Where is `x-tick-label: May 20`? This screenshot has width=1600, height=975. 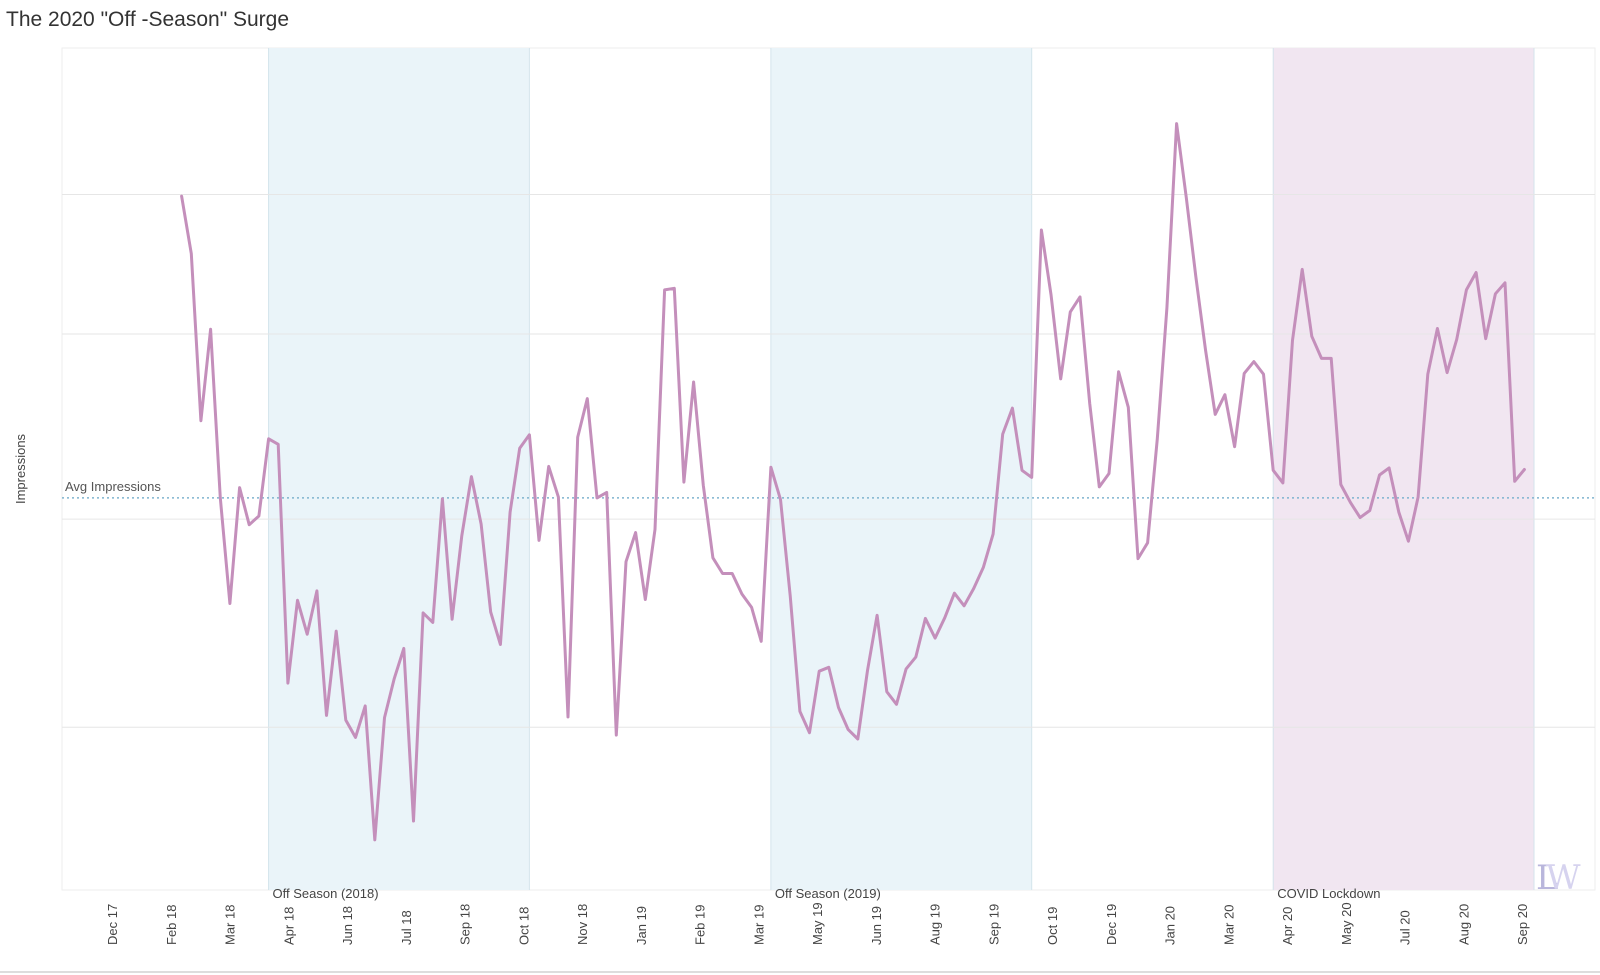
x-tick-label: May 20 is located at coordinates (1346, 923).